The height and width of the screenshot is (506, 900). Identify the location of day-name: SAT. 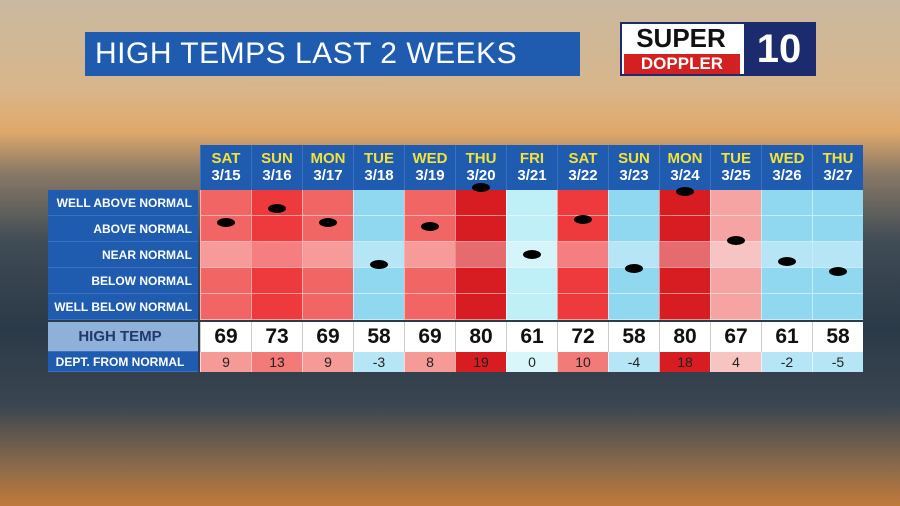
(226, 158).